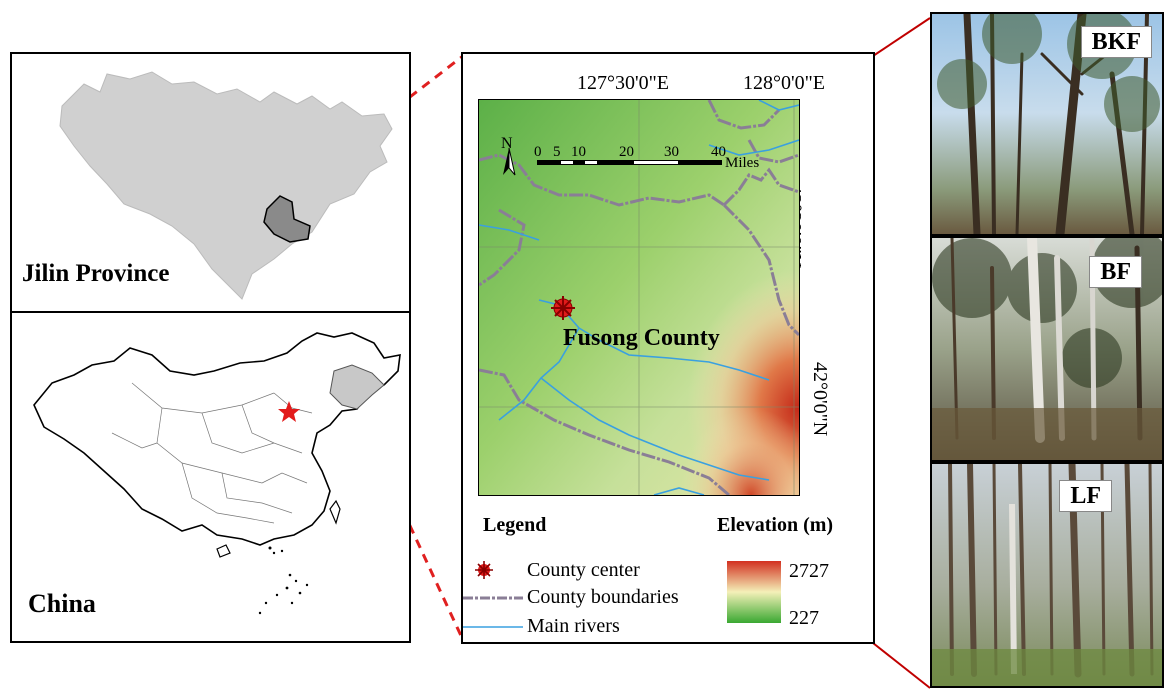 The height and width of the screenshot is (698, 1170). I want to click on jilin-province-shape, so click(226, 185).